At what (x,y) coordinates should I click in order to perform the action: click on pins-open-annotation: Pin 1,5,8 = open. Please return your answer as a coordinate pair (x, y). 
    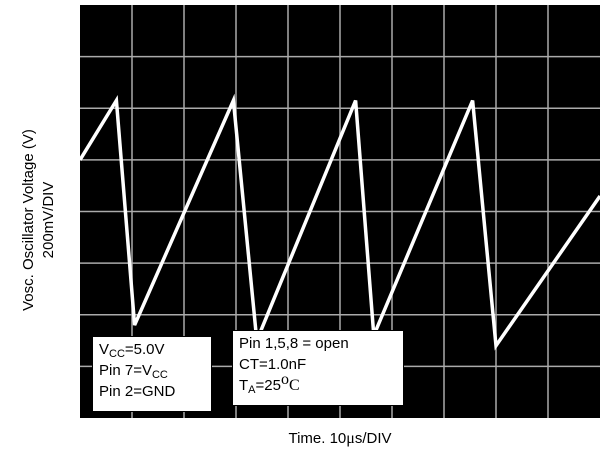
    Looking at the image, I should click on (294, 343).